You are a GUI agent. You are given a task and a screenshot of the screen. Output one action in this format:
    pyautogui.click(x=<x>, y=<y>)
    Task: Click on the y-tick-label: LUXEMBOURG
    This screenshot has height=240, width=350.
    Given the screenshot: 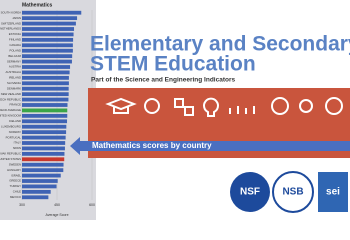 What is the action you would take?
    pyautogui.click(x=11, y=126)
    